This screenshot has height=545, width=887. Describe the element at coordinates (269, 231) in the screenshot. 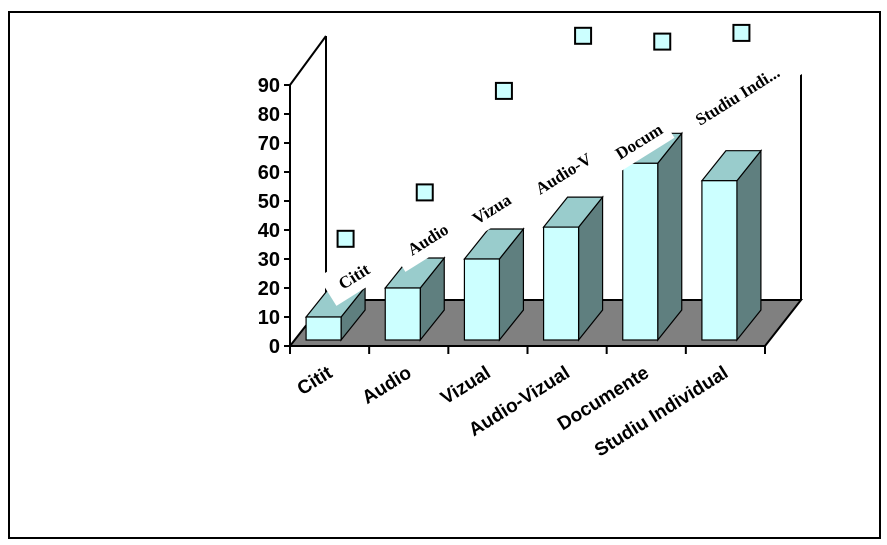

I see `y-tick-label: 40` at that location.